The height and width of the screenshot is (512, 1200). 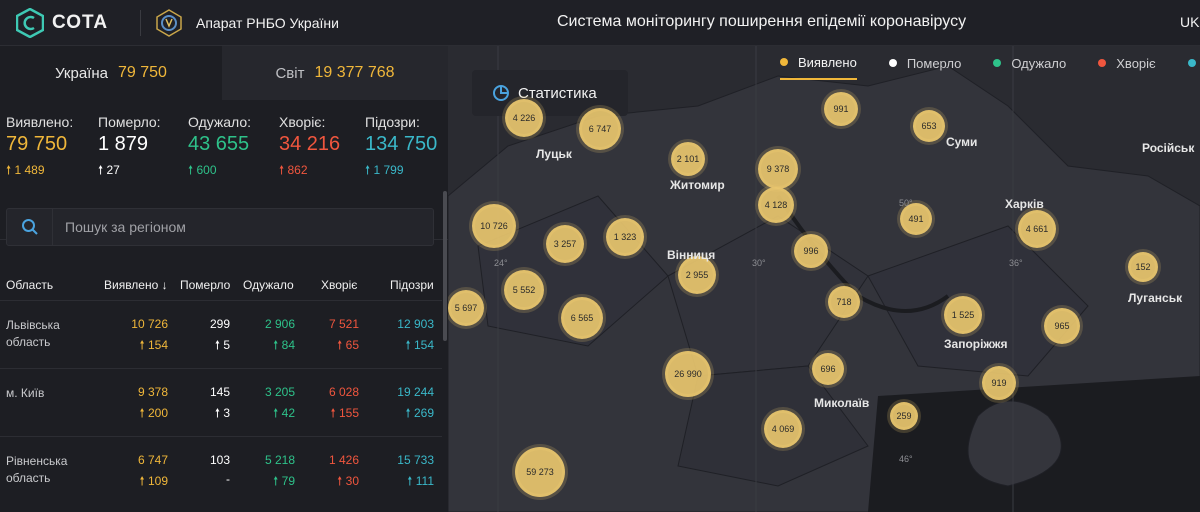 I want to click on col-recovered: Одужало, so click(x=268, y=285).